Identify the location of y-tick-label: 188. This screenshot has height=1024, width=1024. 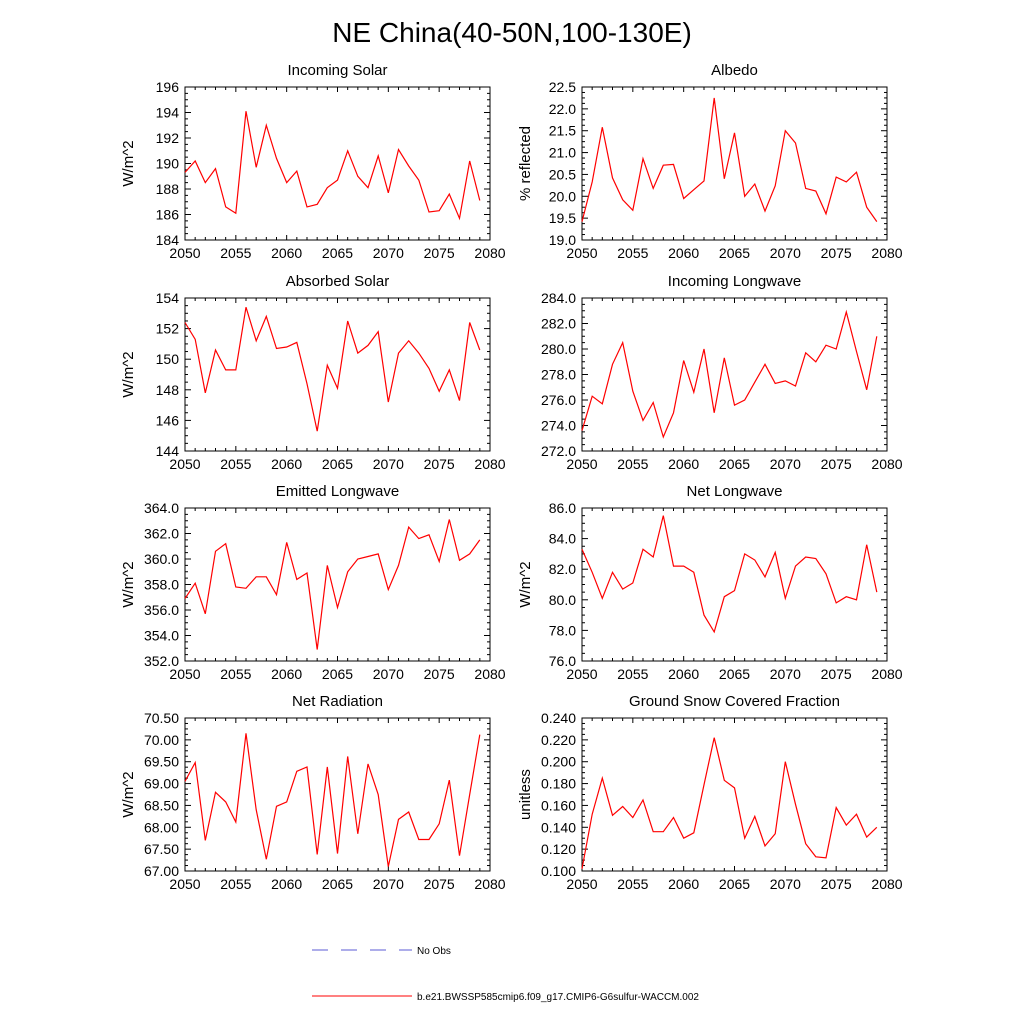
(168, 189).